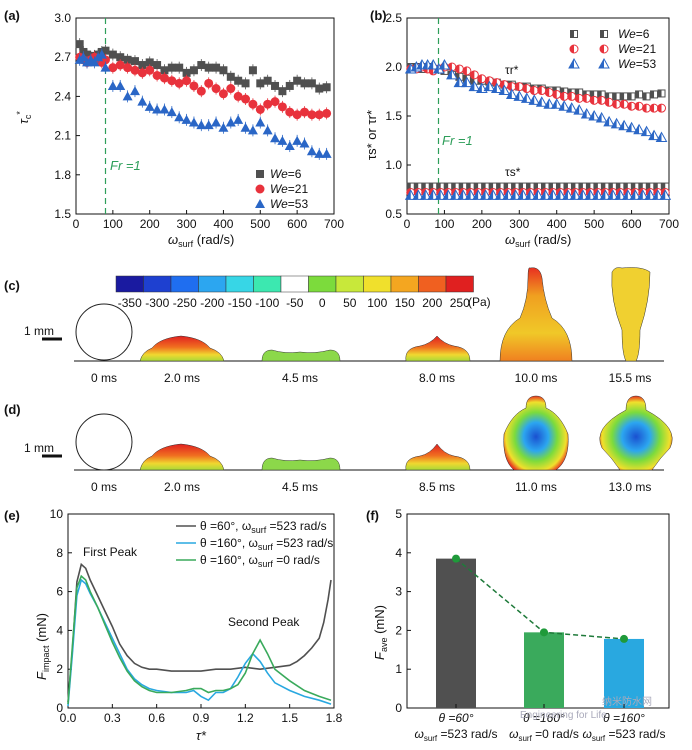 This screenshot has height=750, width=692. Describe the element at coordinates (12, 285) in the screenshot. I see `panel-c-label: (c)` at that location.